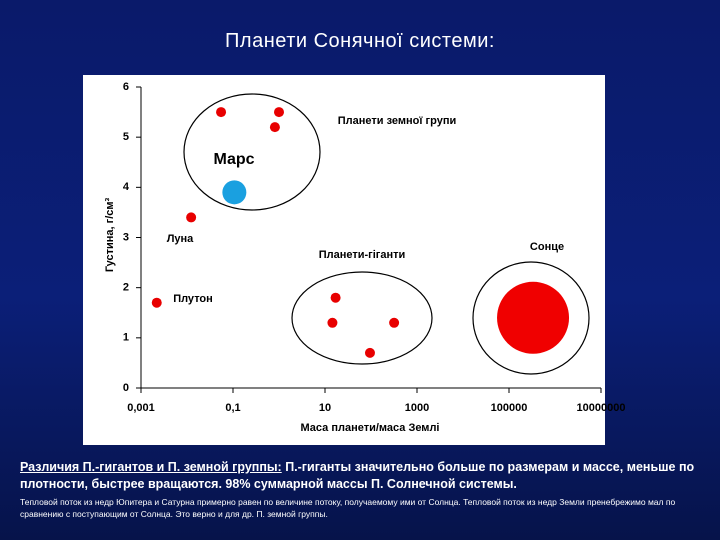  Describe the element at coordinates (126, 137) in the screenshot. I see `y-tick-label: 5` at that location.